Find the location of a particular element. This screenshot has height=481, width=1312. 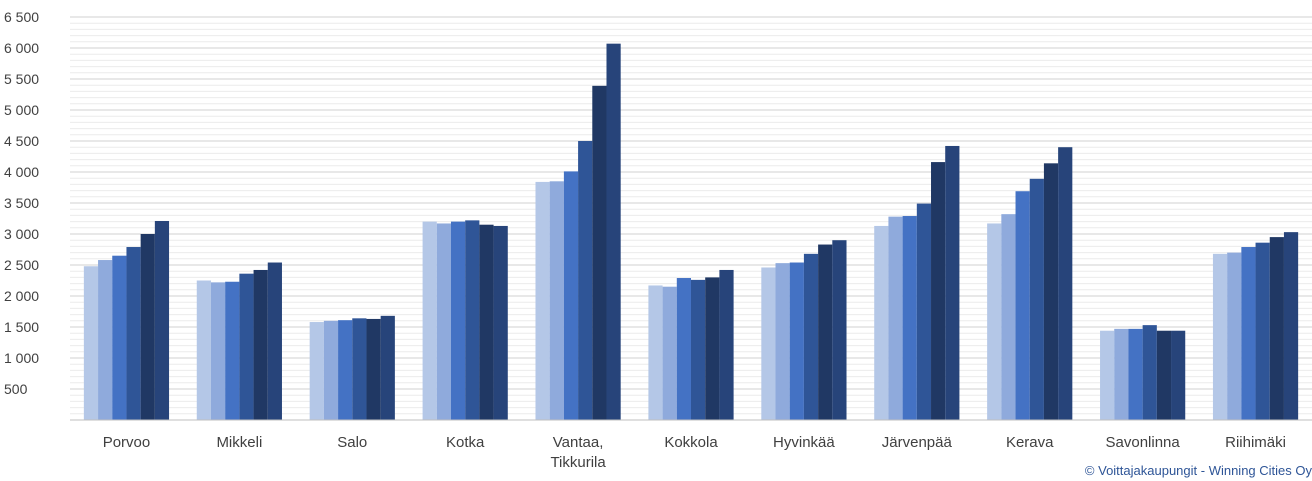

y-tick-label: 3 000 is located at coordinates (21, 234).